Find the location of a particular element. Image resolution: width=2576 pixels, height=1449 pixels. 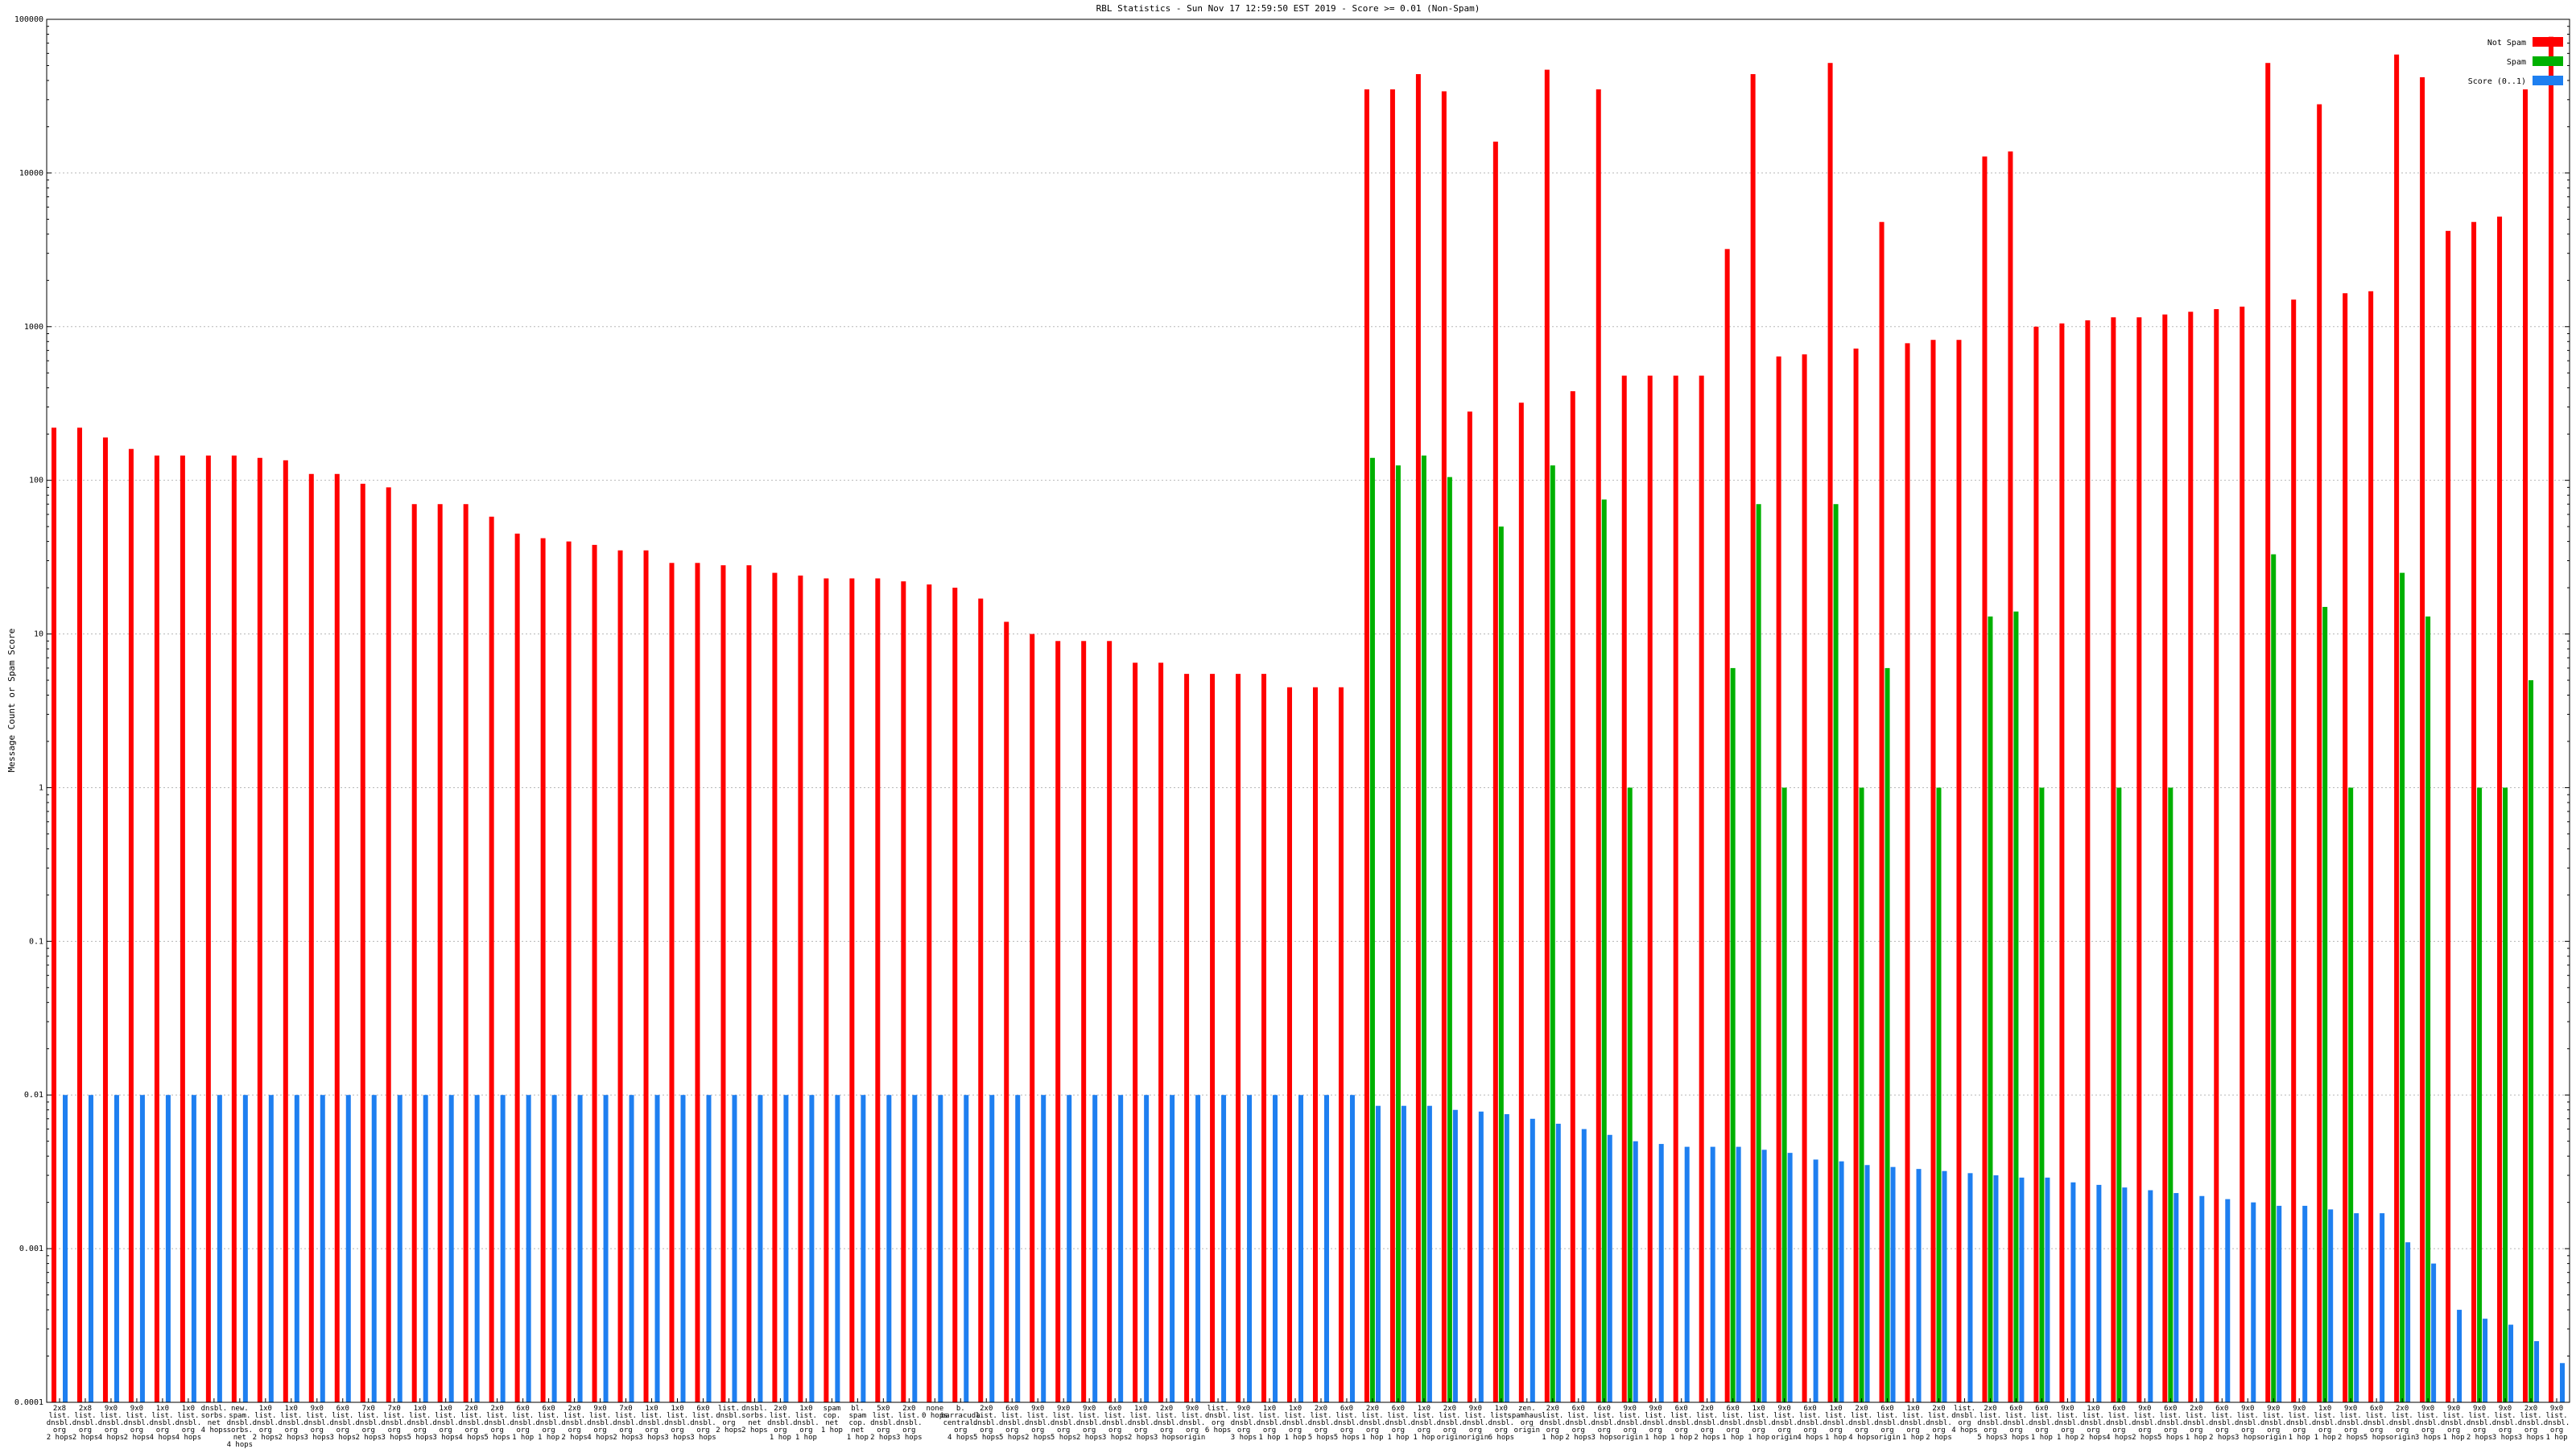

y-tick-label: 100 is located at coordinates (36, 481).